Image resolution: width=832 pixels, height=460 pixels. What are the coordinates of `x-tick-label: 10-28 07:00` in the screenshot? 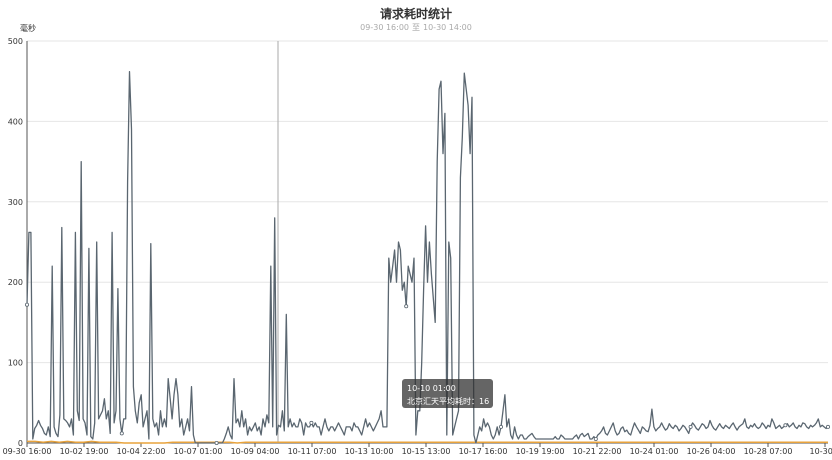 It's located at (768, 451).